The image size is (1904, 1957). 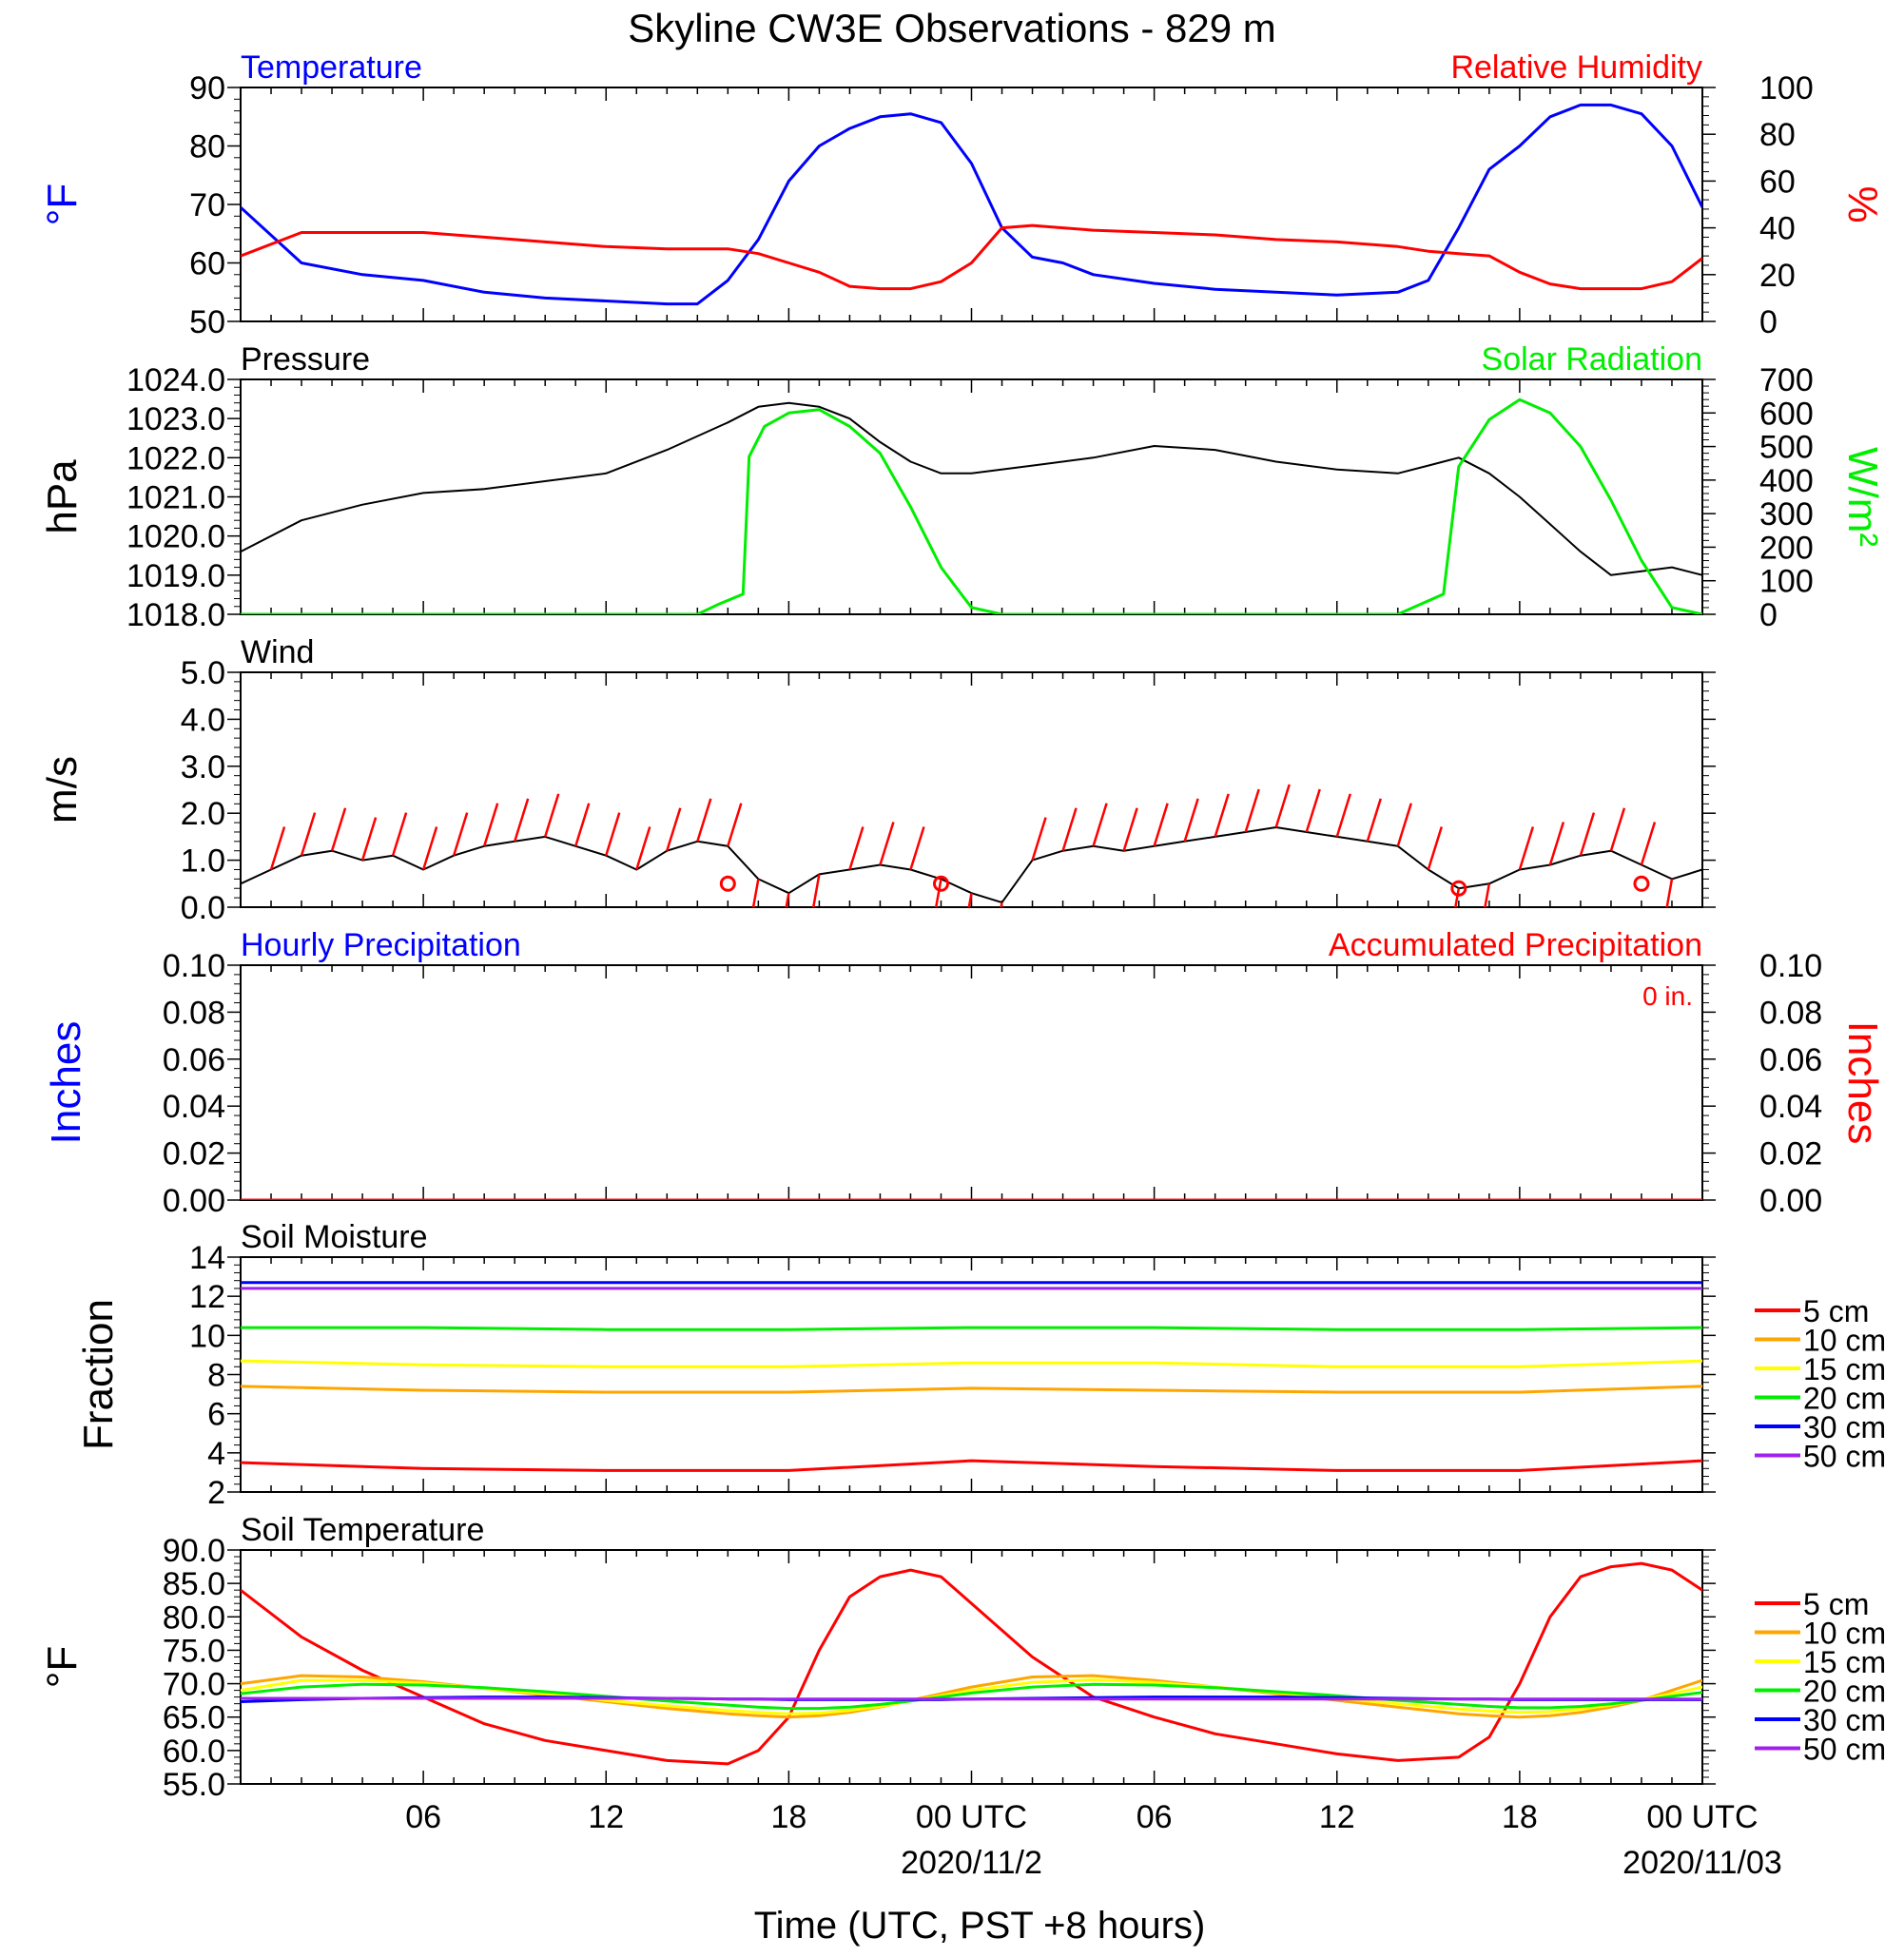 What do you see at coordinates (1844, 1662) in the screenshot?
I see `legend-label: 15 cm` at bounding box center [1844, 1662].